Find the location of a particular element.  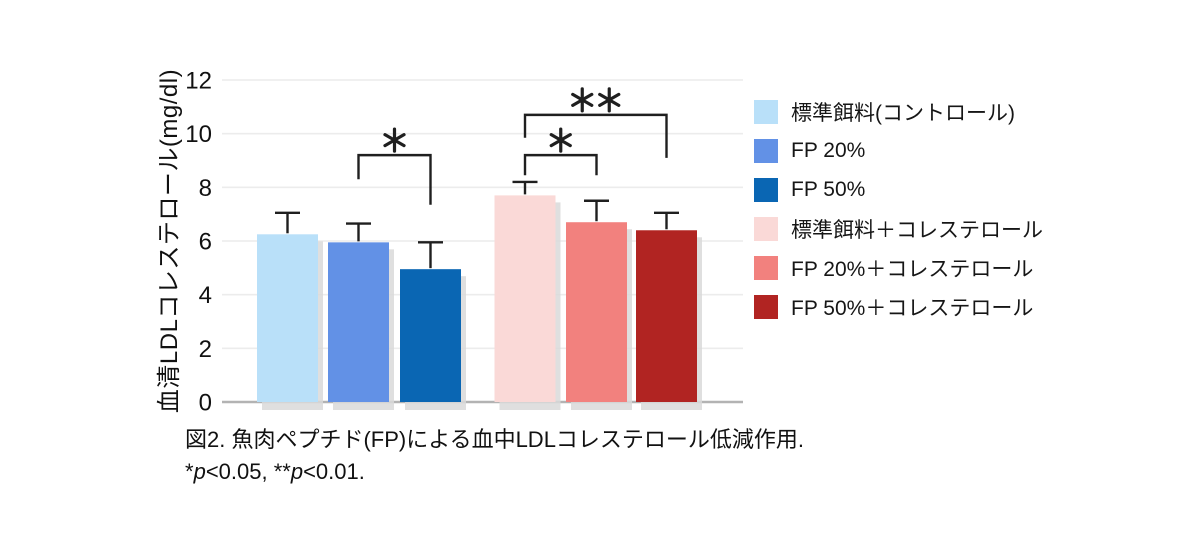

note-part: <0.01. is located at coordinates (334, 471).